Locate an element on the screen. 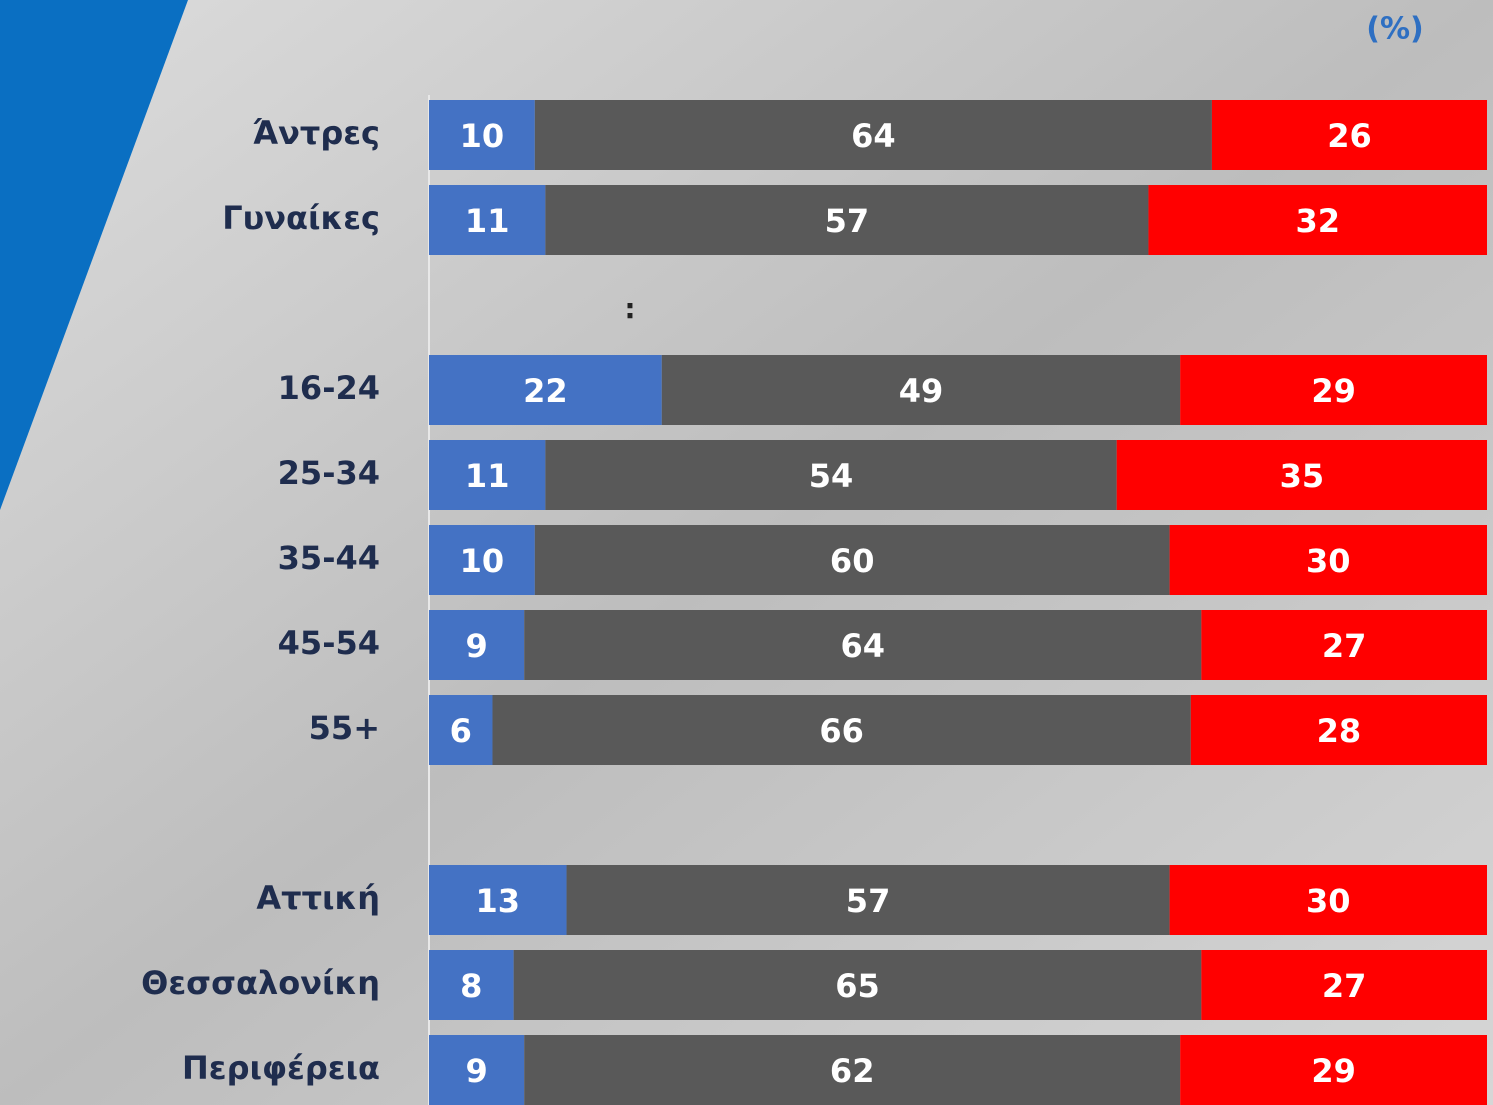 Image resolution: width=1493 pixels, height=1105 pixels. value-label: 8 is located at coordinates (471, 986).